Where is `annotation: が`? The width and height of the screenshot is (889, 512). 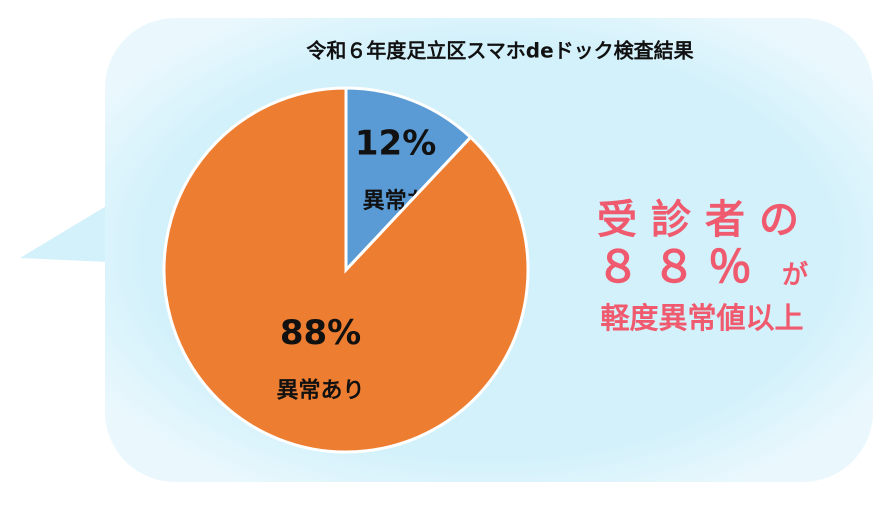
annotation: が is located at coordinates (795, 275).